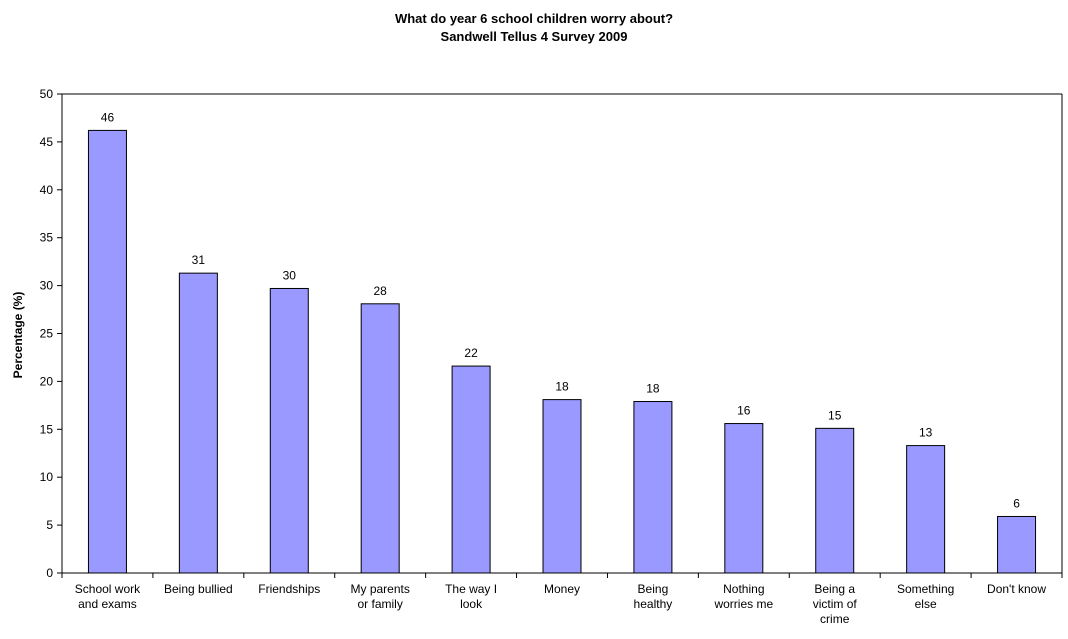  Describe the element at coordinates (380, 596) in the screenshot. I see `x-tick-label: My parents or family` at that location.